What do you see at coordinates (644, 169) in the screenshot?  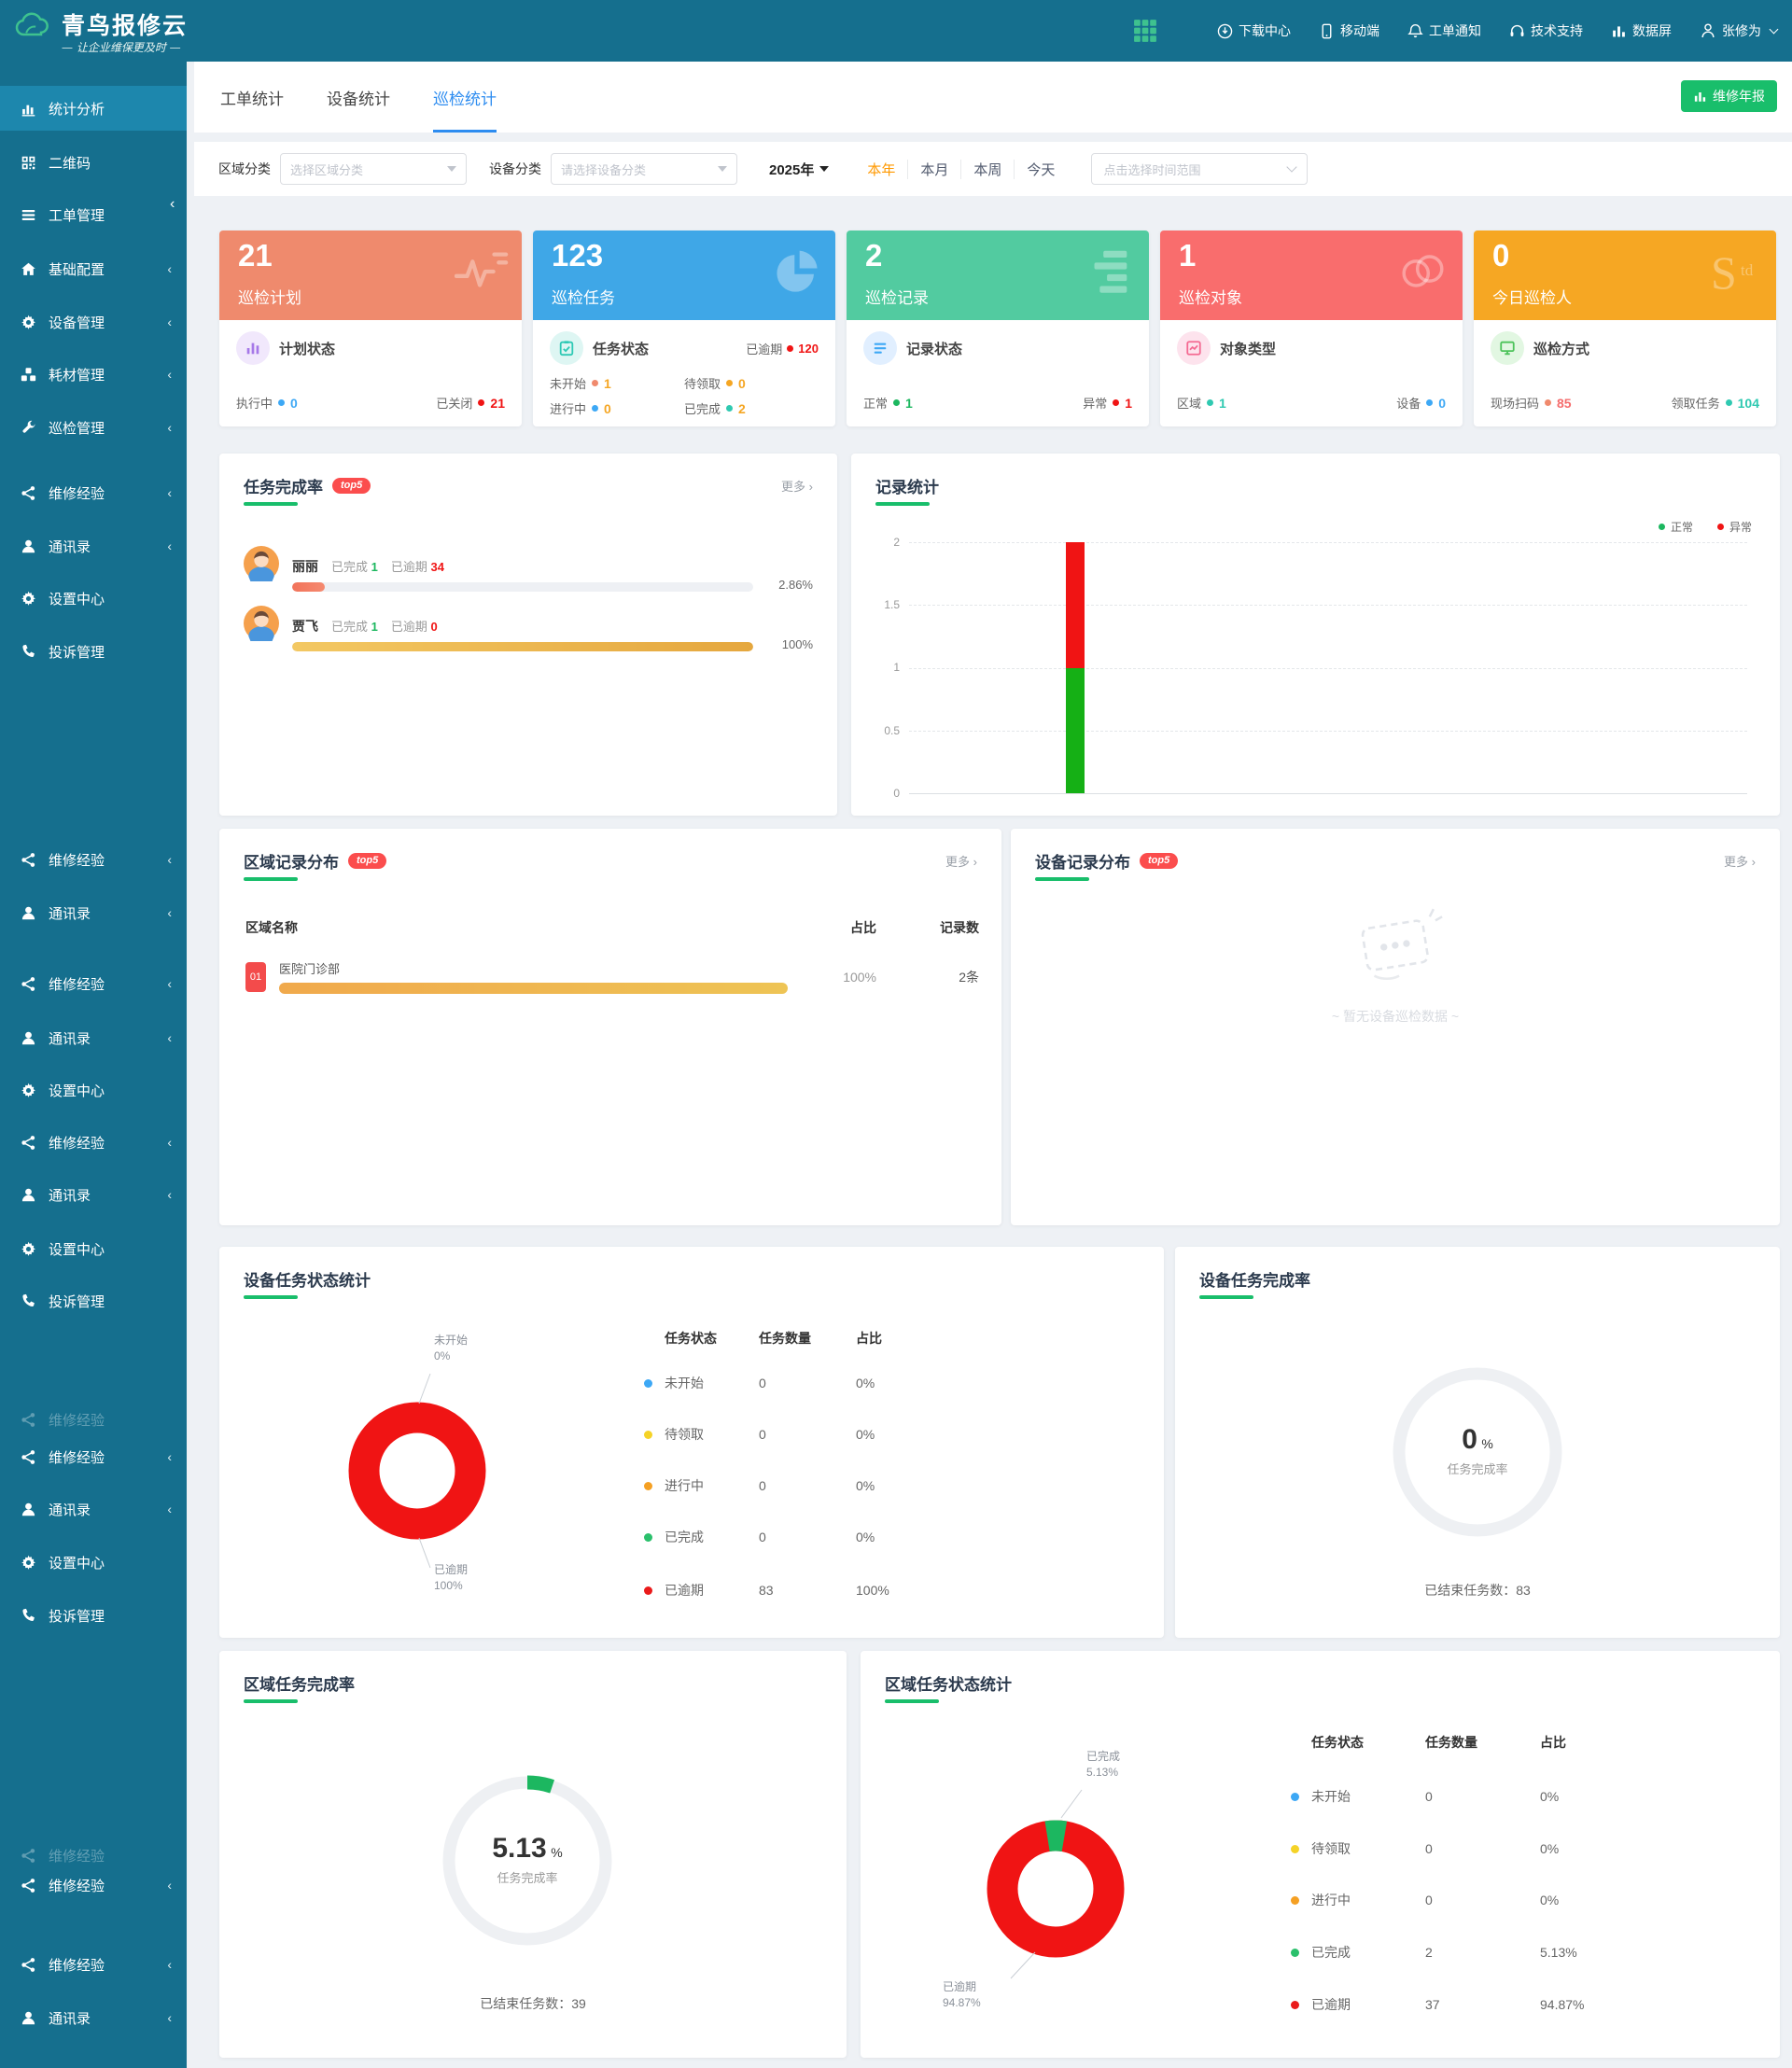 I see `device-category-select: 请选择设备分类` at bounding box center [644, 169].